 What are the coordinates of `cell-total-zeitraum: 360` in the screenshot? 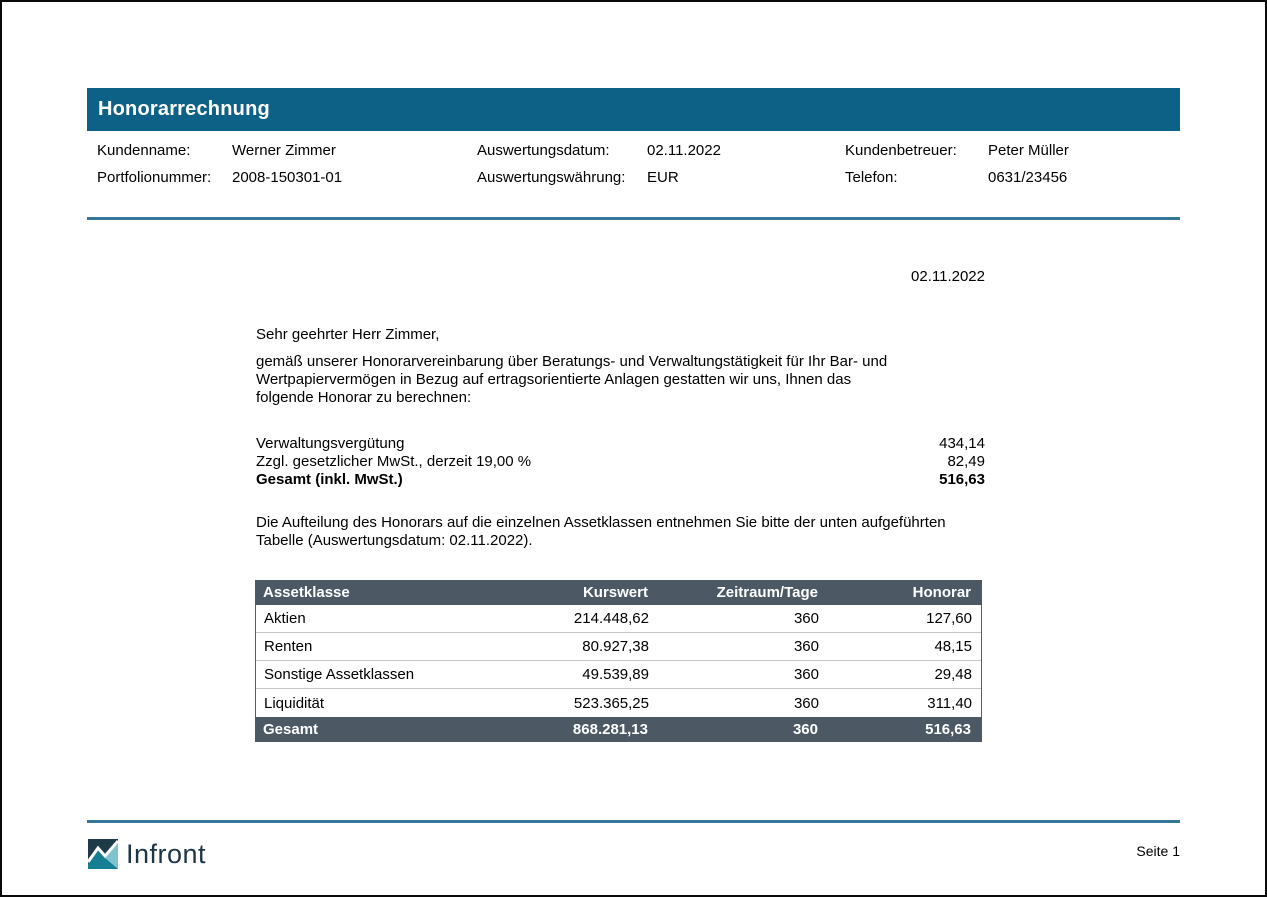 It's located at (805, 729).